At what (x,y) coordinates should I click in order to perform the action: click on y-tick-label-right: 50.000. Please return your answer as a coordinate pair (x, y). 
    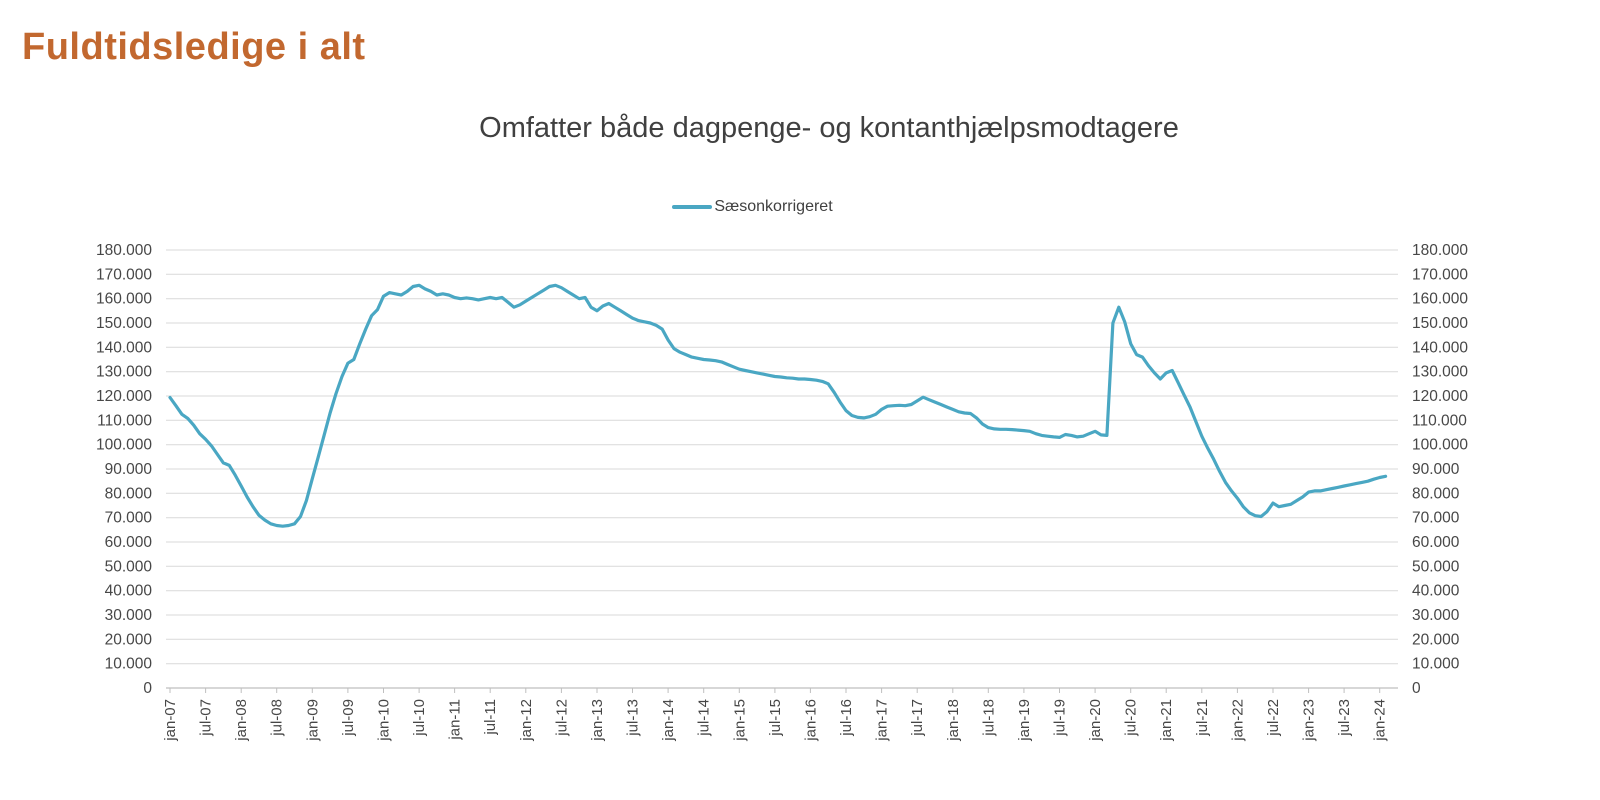
    Looking at the image, I should click on (1436, 566).